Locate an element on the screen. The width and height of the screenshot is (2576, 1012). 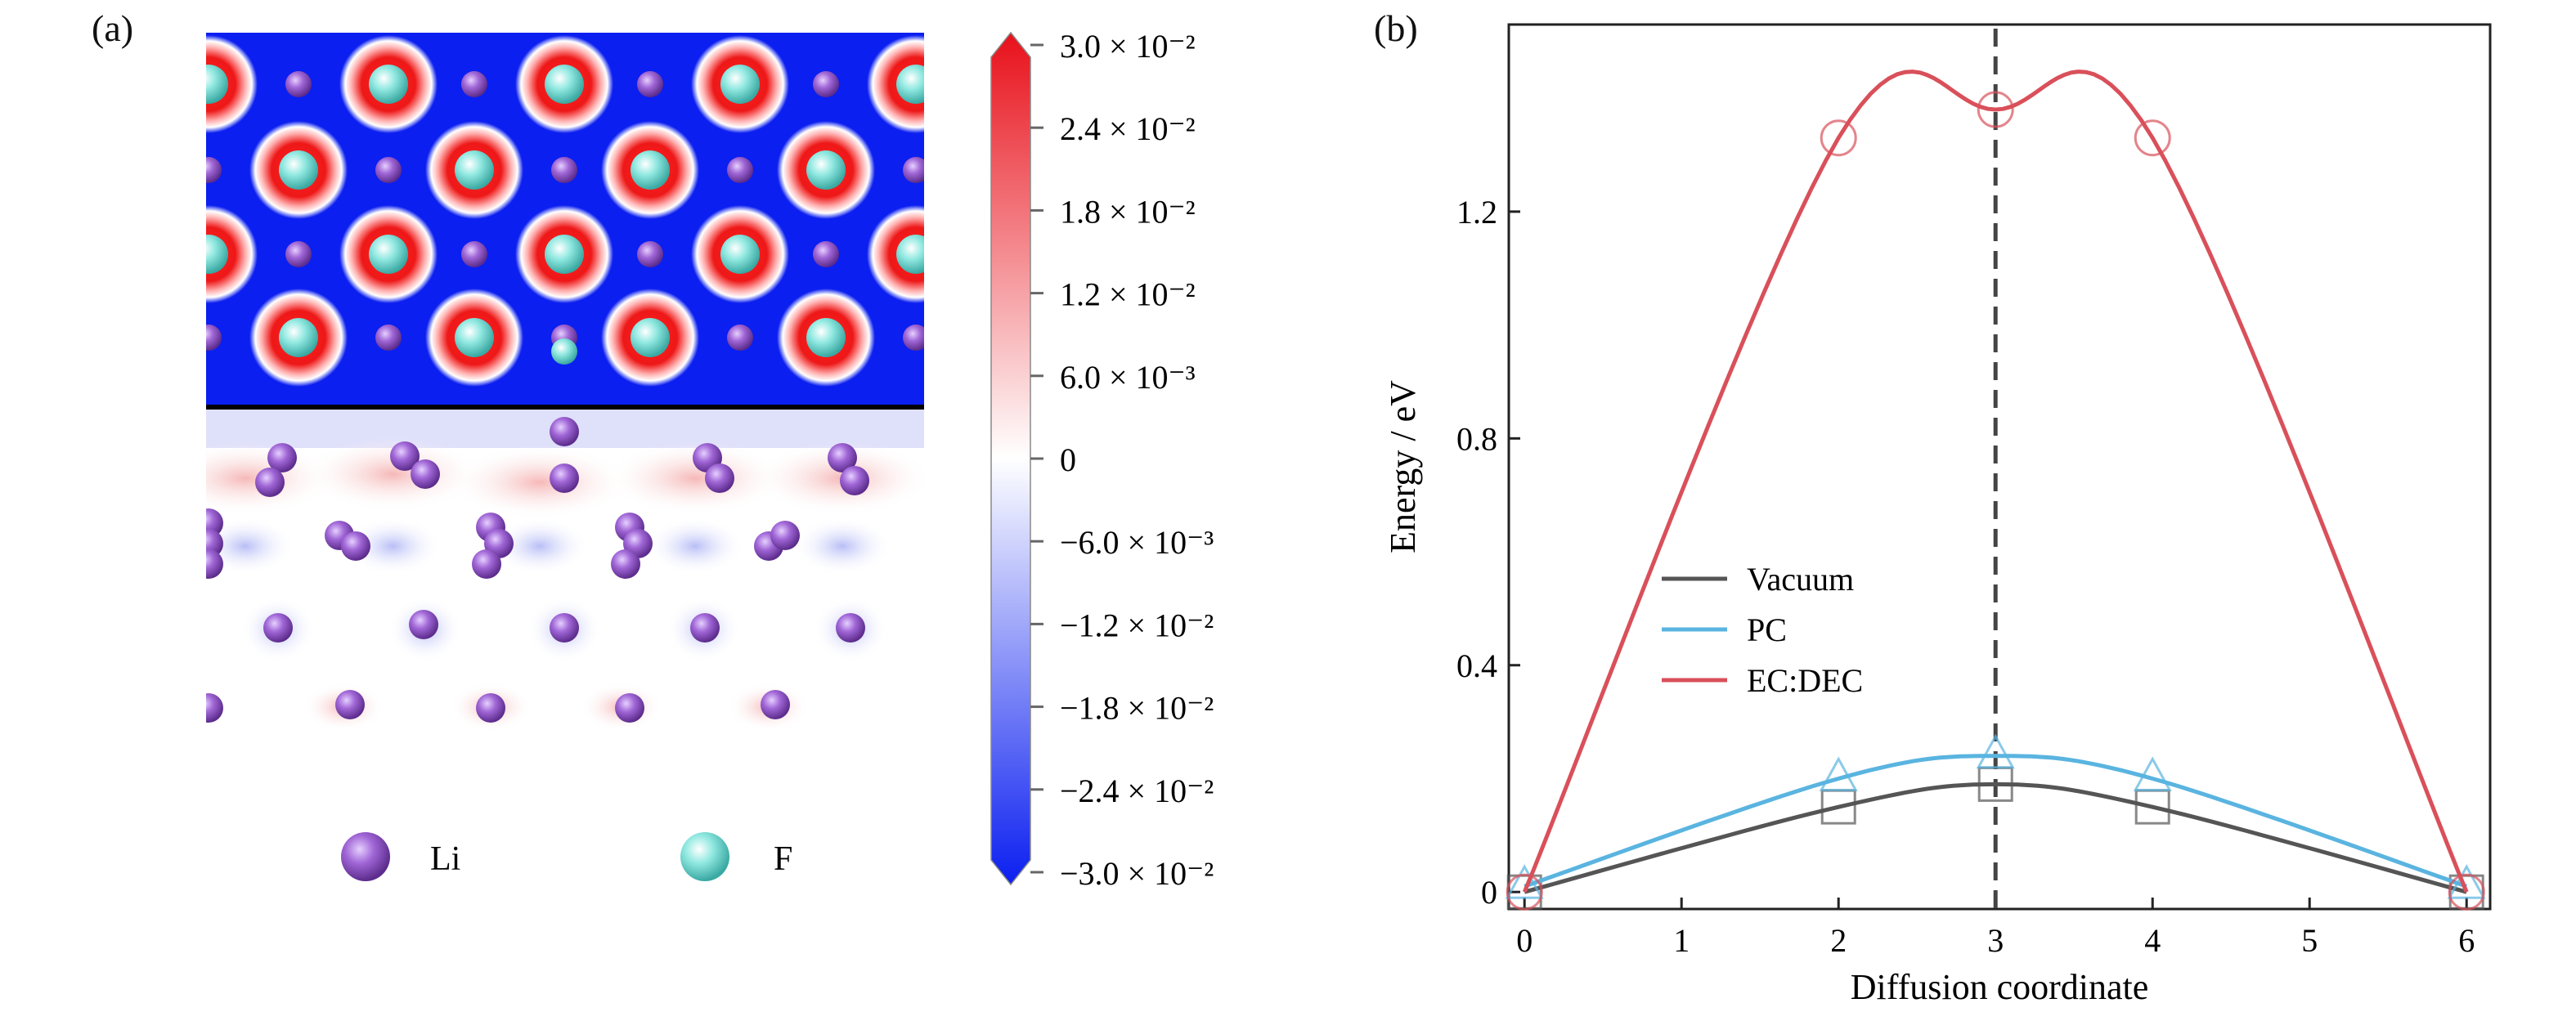
legend-label-pc: PC is located at coordinates (1767, 629).